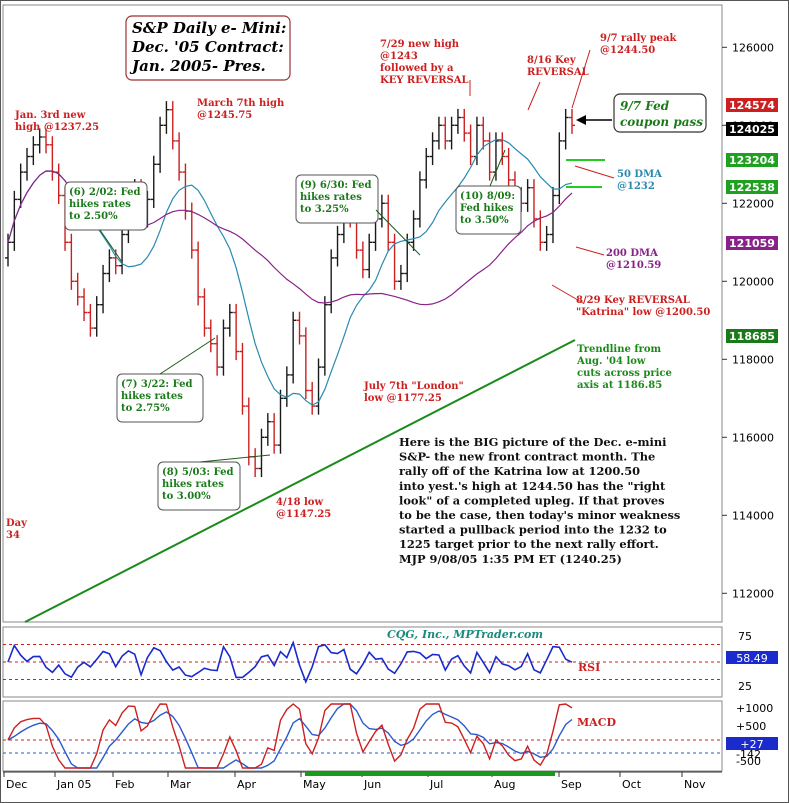  What do you see at coordinates (753, 359) in the screenshot?
I see `price-tick-label: 118000` at bounding box center [753, 359].